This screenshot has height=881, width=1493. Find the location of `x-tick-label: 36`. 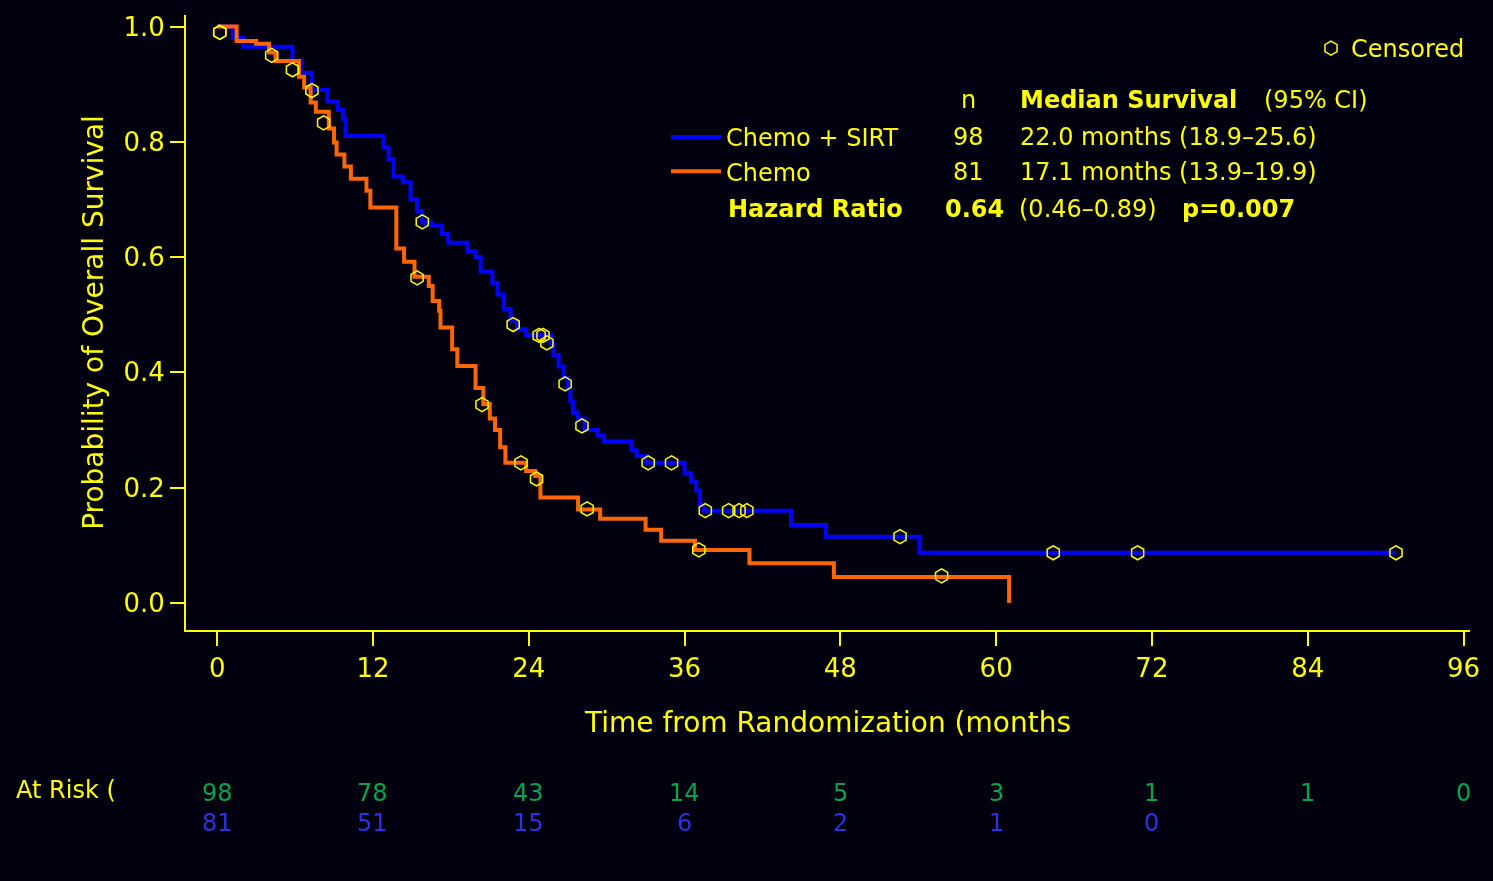

x-tick-label: 36 is located at coordinates (684, 668).